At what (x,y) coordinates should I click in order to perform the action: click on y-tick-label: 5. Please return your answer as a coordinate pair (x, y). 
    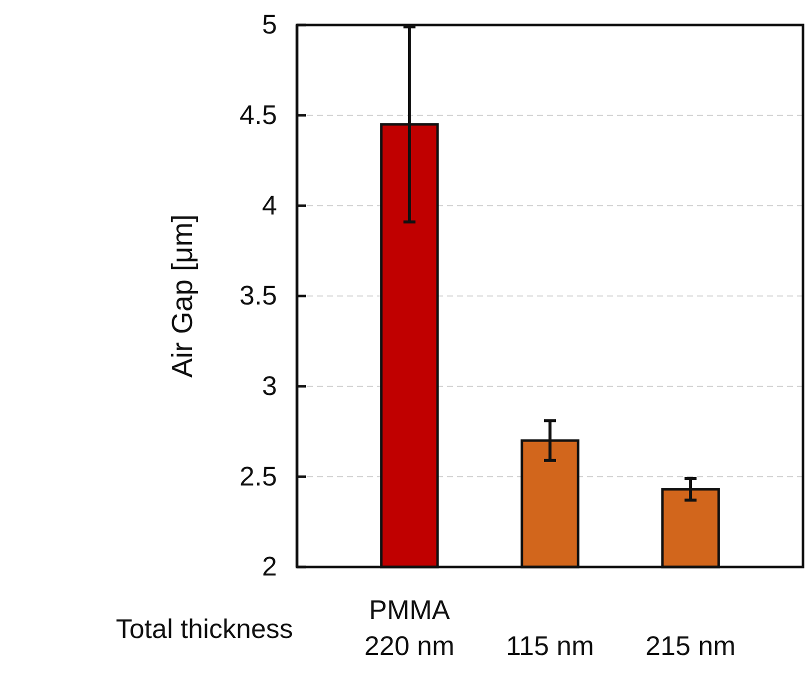
    Looking at the image, I should click on (269, 25).